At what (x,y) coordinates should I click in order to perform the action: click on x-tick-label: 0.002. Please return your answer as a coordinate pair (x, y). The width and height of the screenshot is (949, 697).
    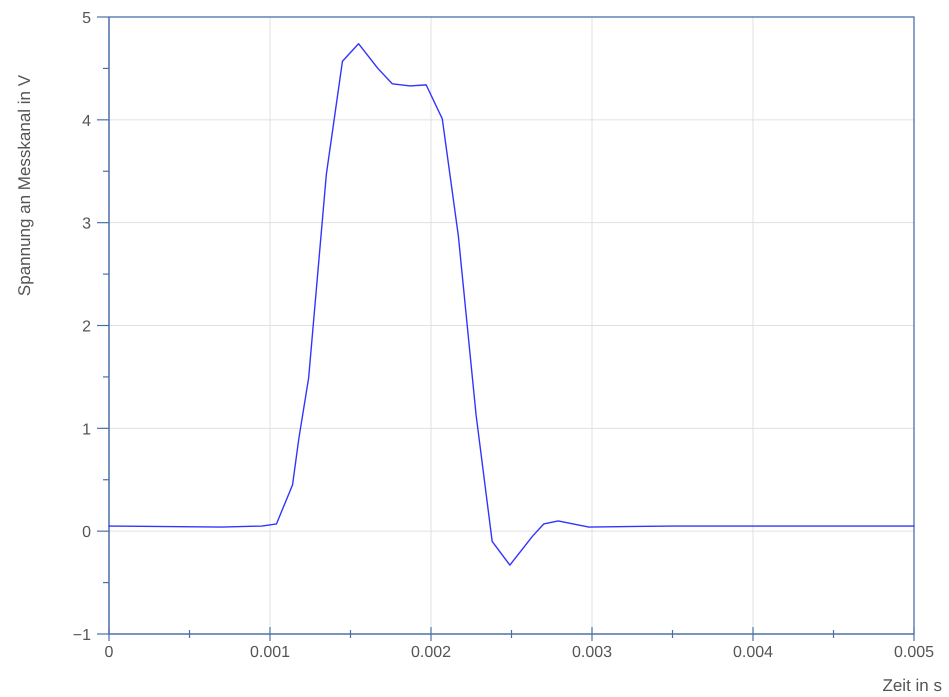
    Looking at the image, I should click on (431, 652).